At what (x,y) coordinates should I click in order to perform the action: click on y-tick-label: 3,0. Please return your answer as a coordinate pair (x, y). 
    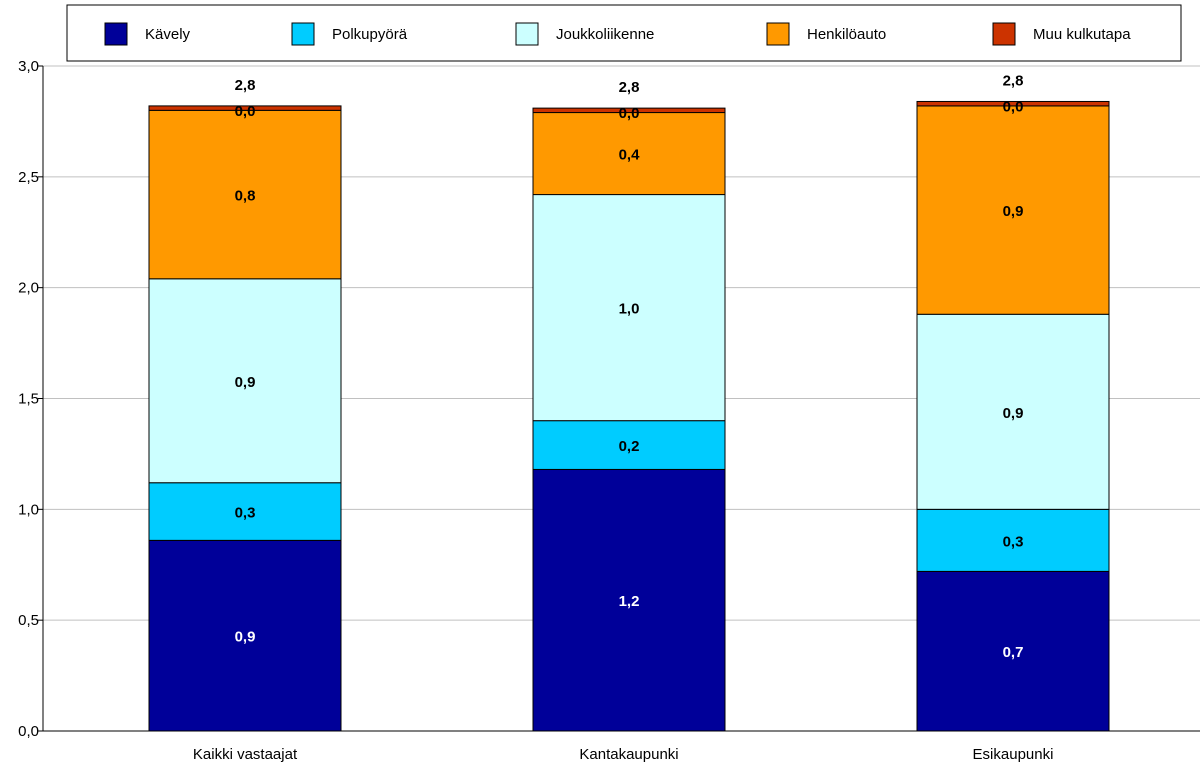
    Looking at the image, I should click on (28, 66).